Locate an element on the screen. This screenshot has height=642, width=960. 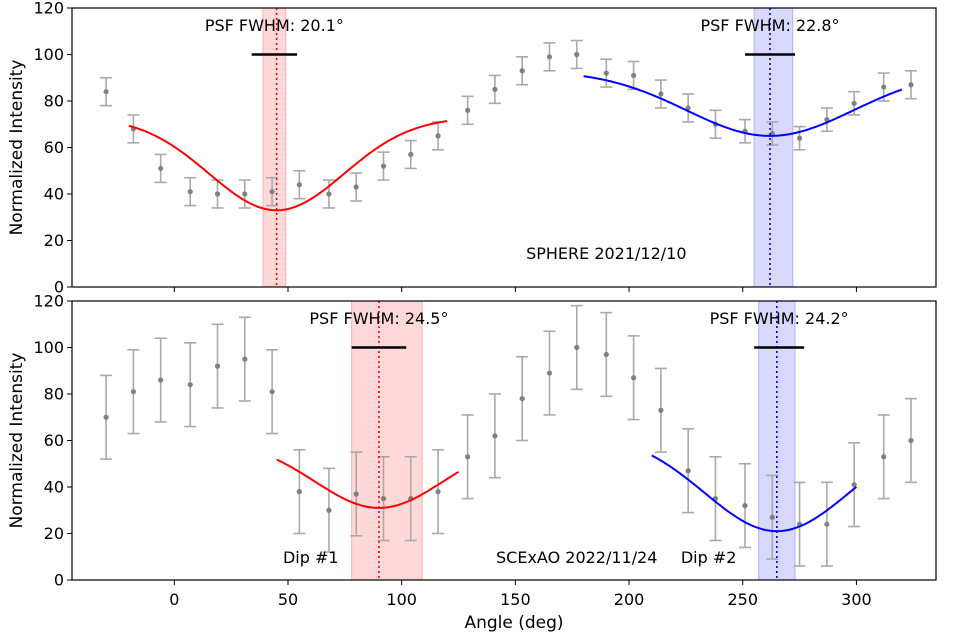
y-tick-label: 80 is located at coordinates (54, 394).